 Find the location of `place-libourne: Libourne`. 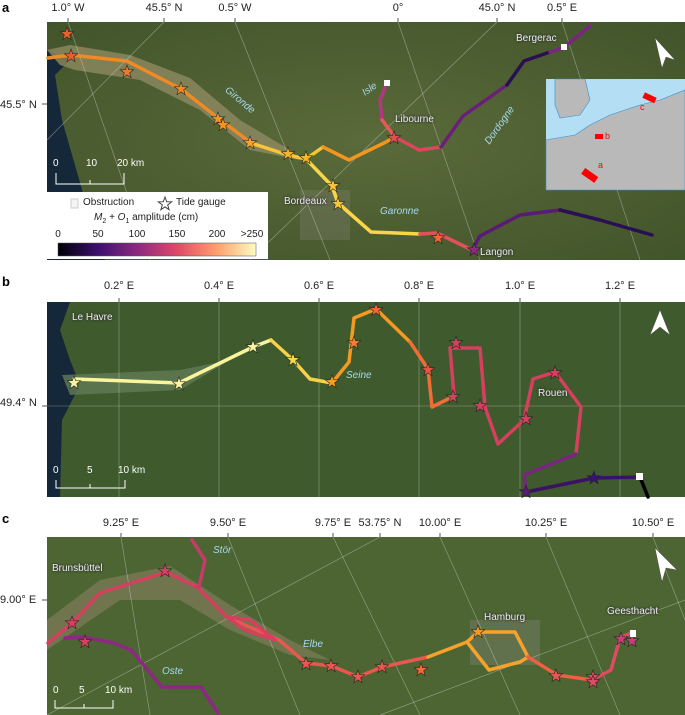

place-libourne: Libourne is located at coordinates (414, 119).